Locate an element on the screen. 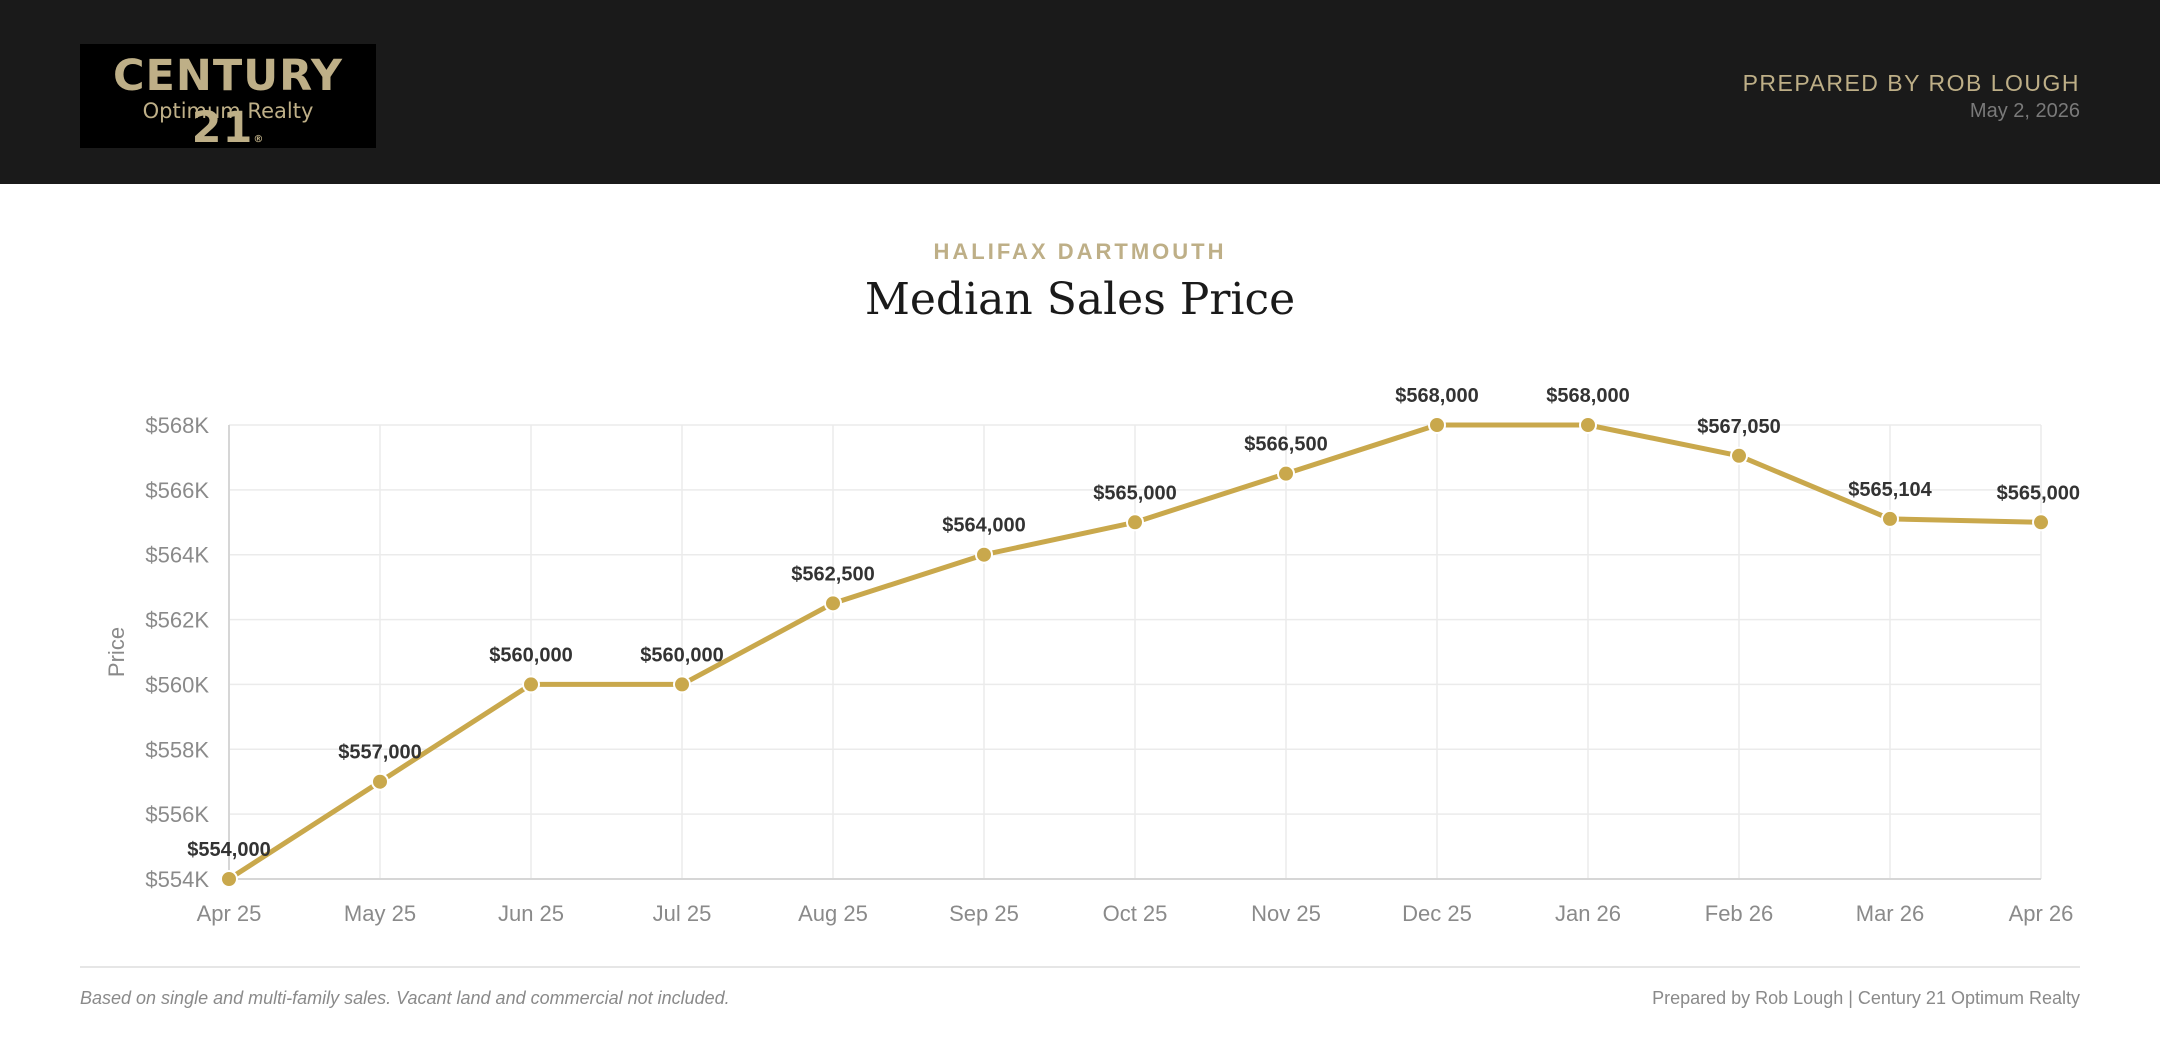  data-label: $567,050 is located at coordinates (1738, 427).